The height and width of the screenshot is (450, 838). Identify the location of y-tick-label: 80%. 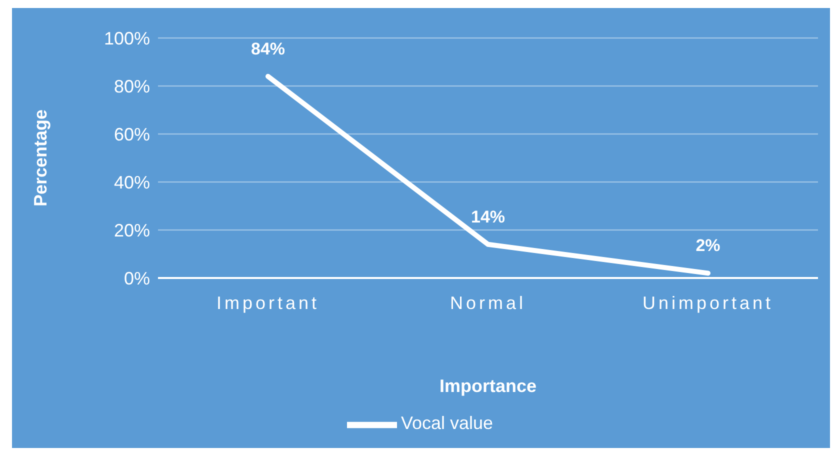
(132, 86).